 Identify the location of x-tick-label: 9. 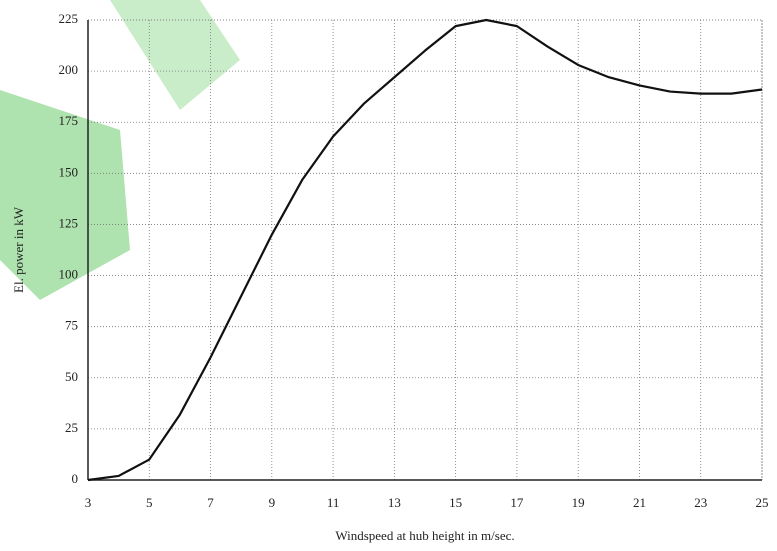
(272, 502).